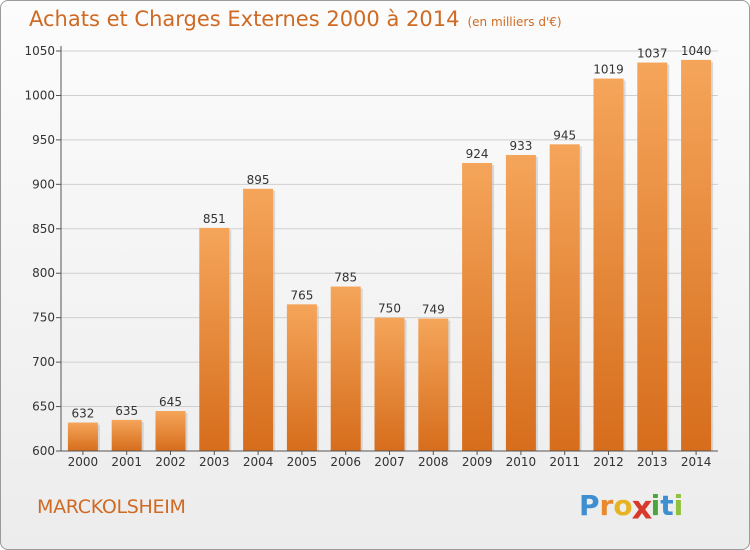 The height and width of the screenshot is (550, 750). Describe the element at coordinates (389, 309) in the screenshot. I see `data-label: 750` at that location.